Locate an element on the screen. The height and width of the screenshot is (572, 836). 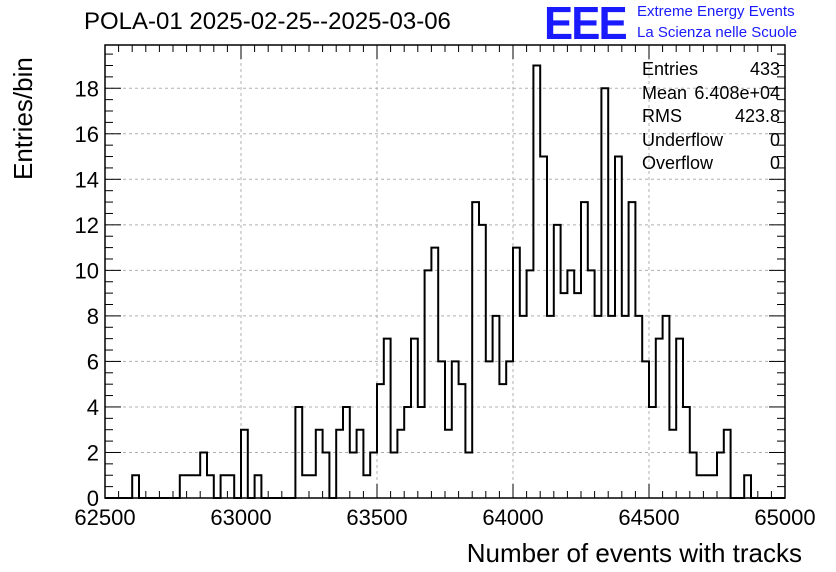
x-axis-title: Number of events with tracks is located at coordinates (634, 553).